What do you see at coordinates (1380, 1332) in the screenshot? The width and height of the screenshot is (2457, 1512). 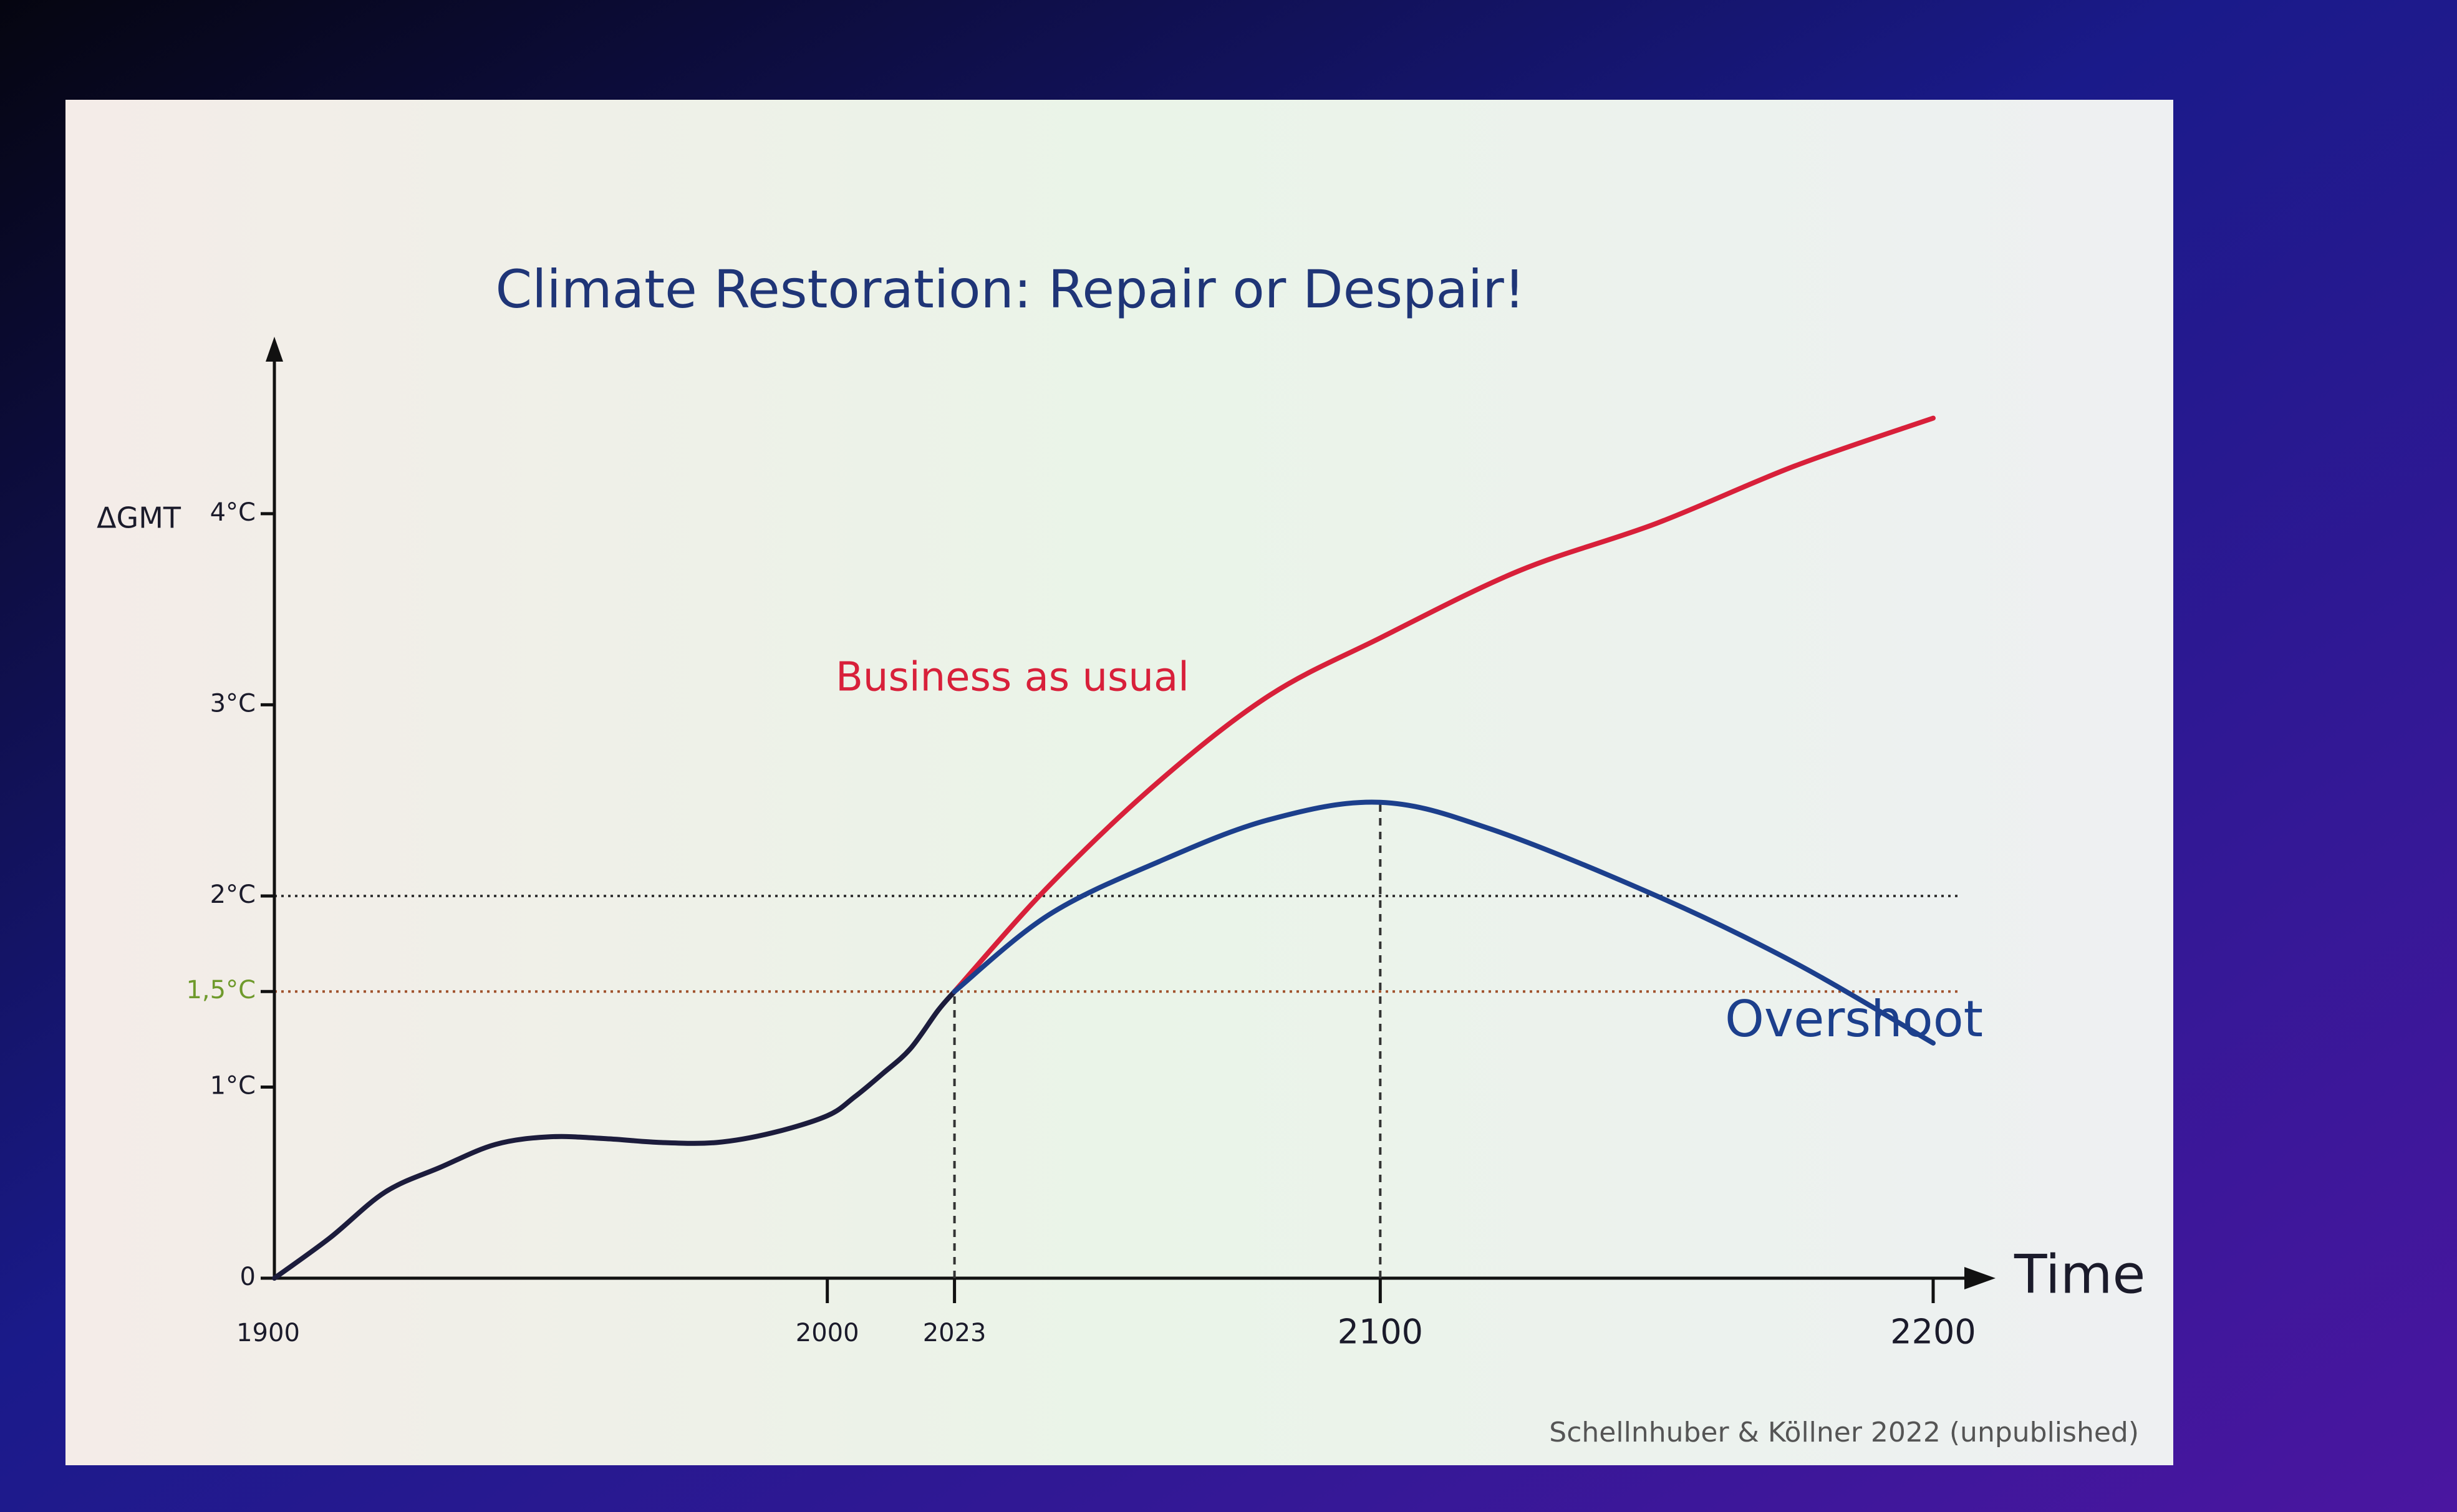 I see `x-tick-label: 2100` at bounding box center [1380, 1332].